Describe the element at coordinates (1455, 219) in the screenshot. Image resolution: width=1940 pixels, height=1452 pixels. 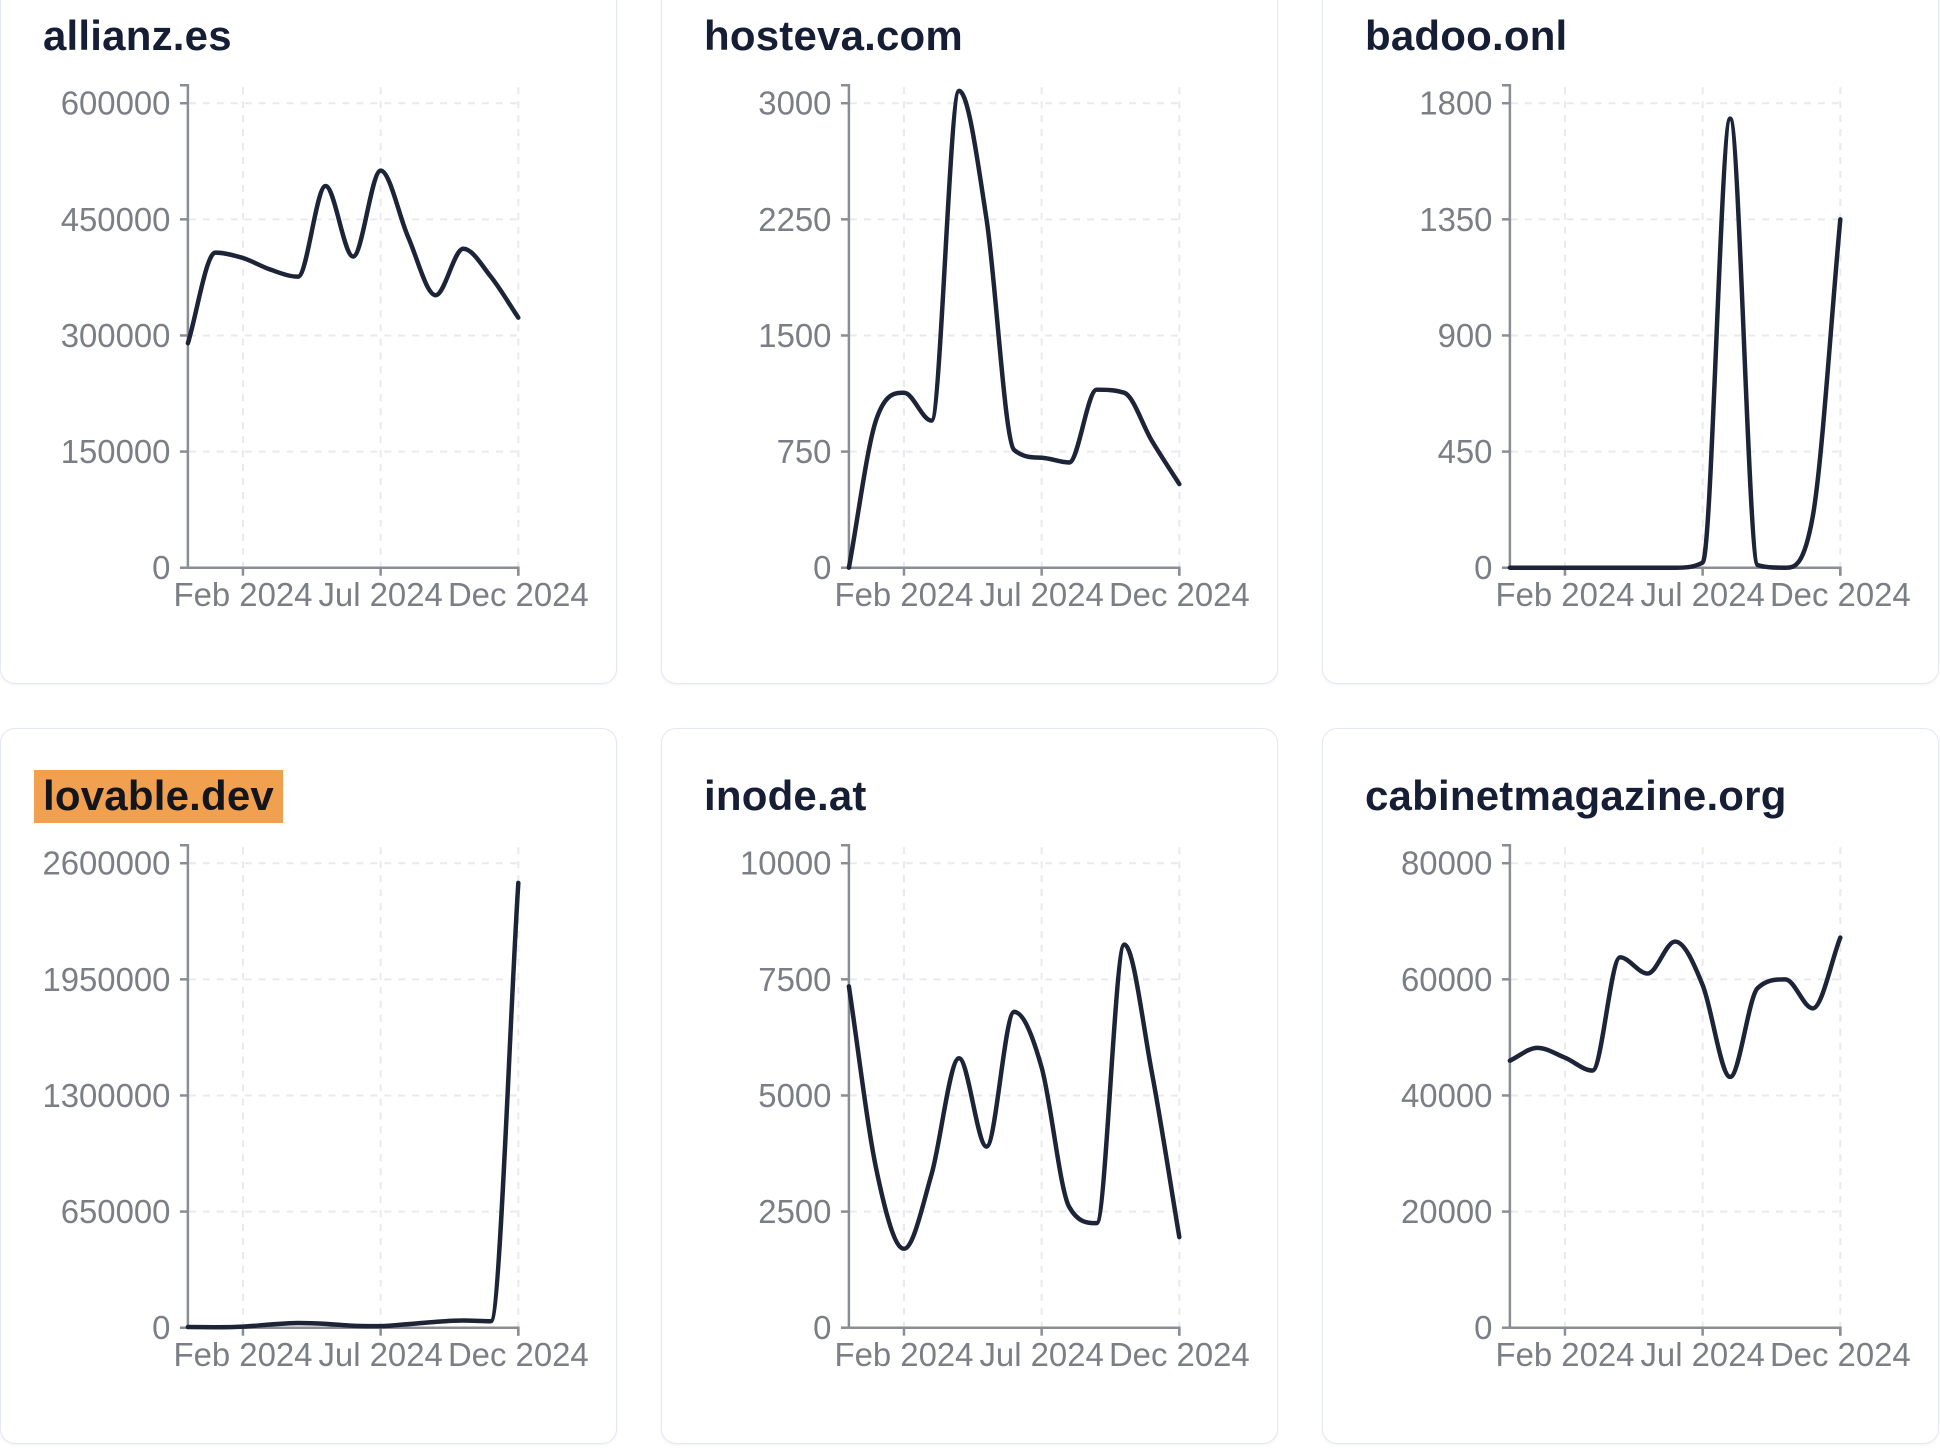
I see `y-tick-label: 1350` at that location.